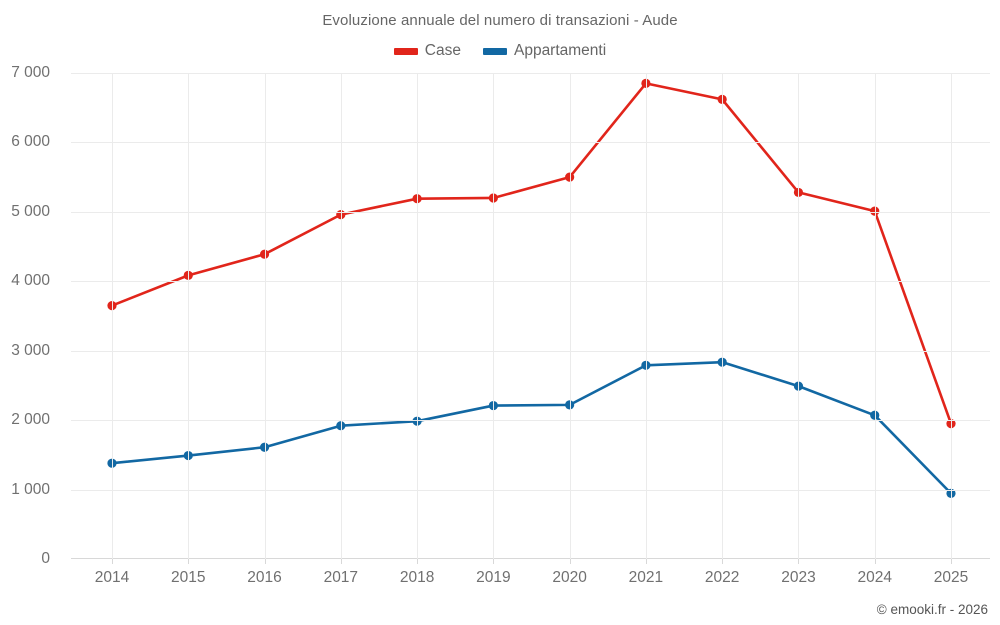  I want to click on x-axis-tick-label: 2016, so click(264, 577).